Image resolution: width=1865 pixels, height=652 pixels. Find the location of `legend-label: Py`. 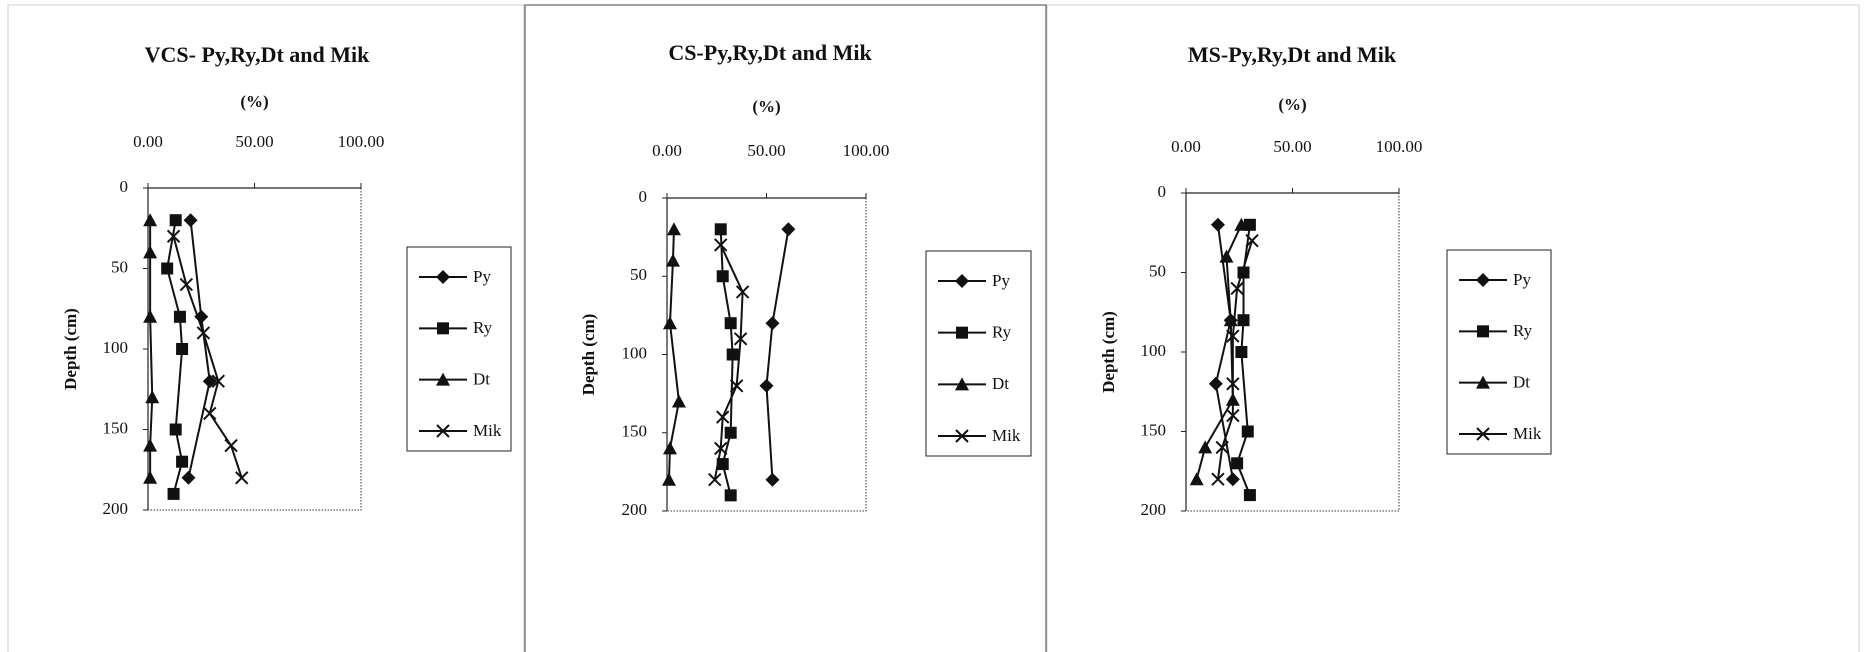

legend-label: Py is located at coordinates (1001, 280).